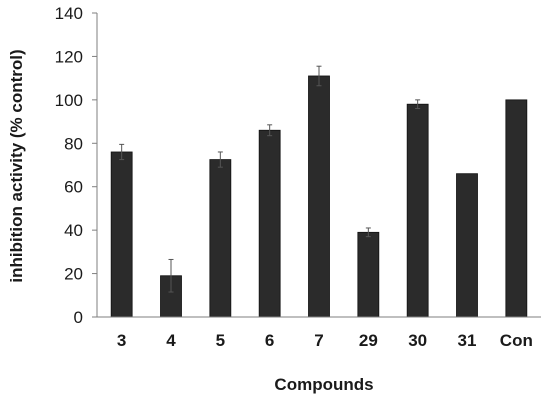 Image resolution: width=550 pixels, height=400 pixels. I want to click on y-tick-label: 100, so click(69, 100).